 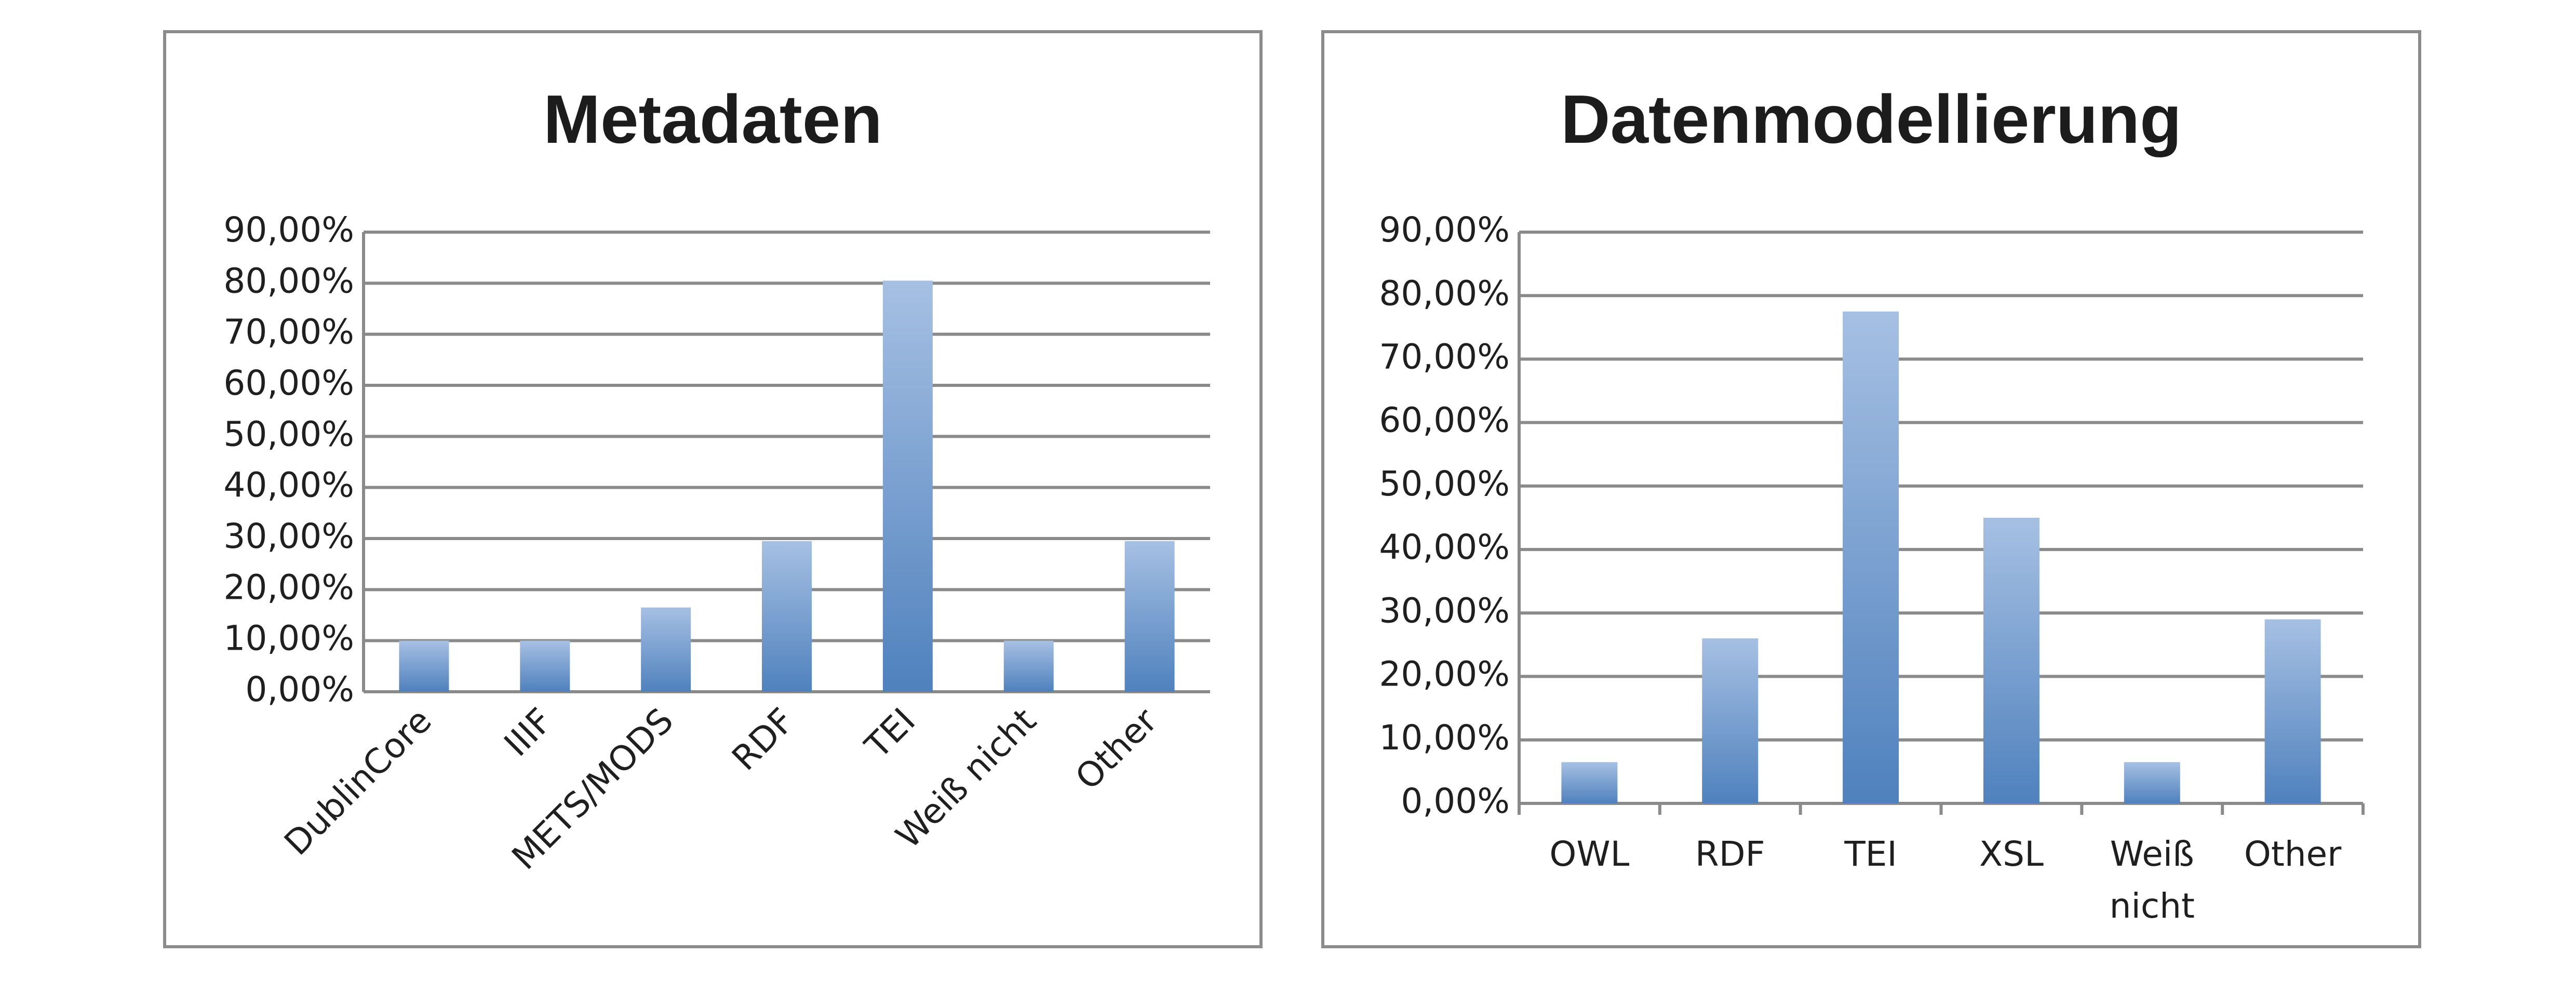 I want to click on category-label: IIIF, so click(x=529, y=732).